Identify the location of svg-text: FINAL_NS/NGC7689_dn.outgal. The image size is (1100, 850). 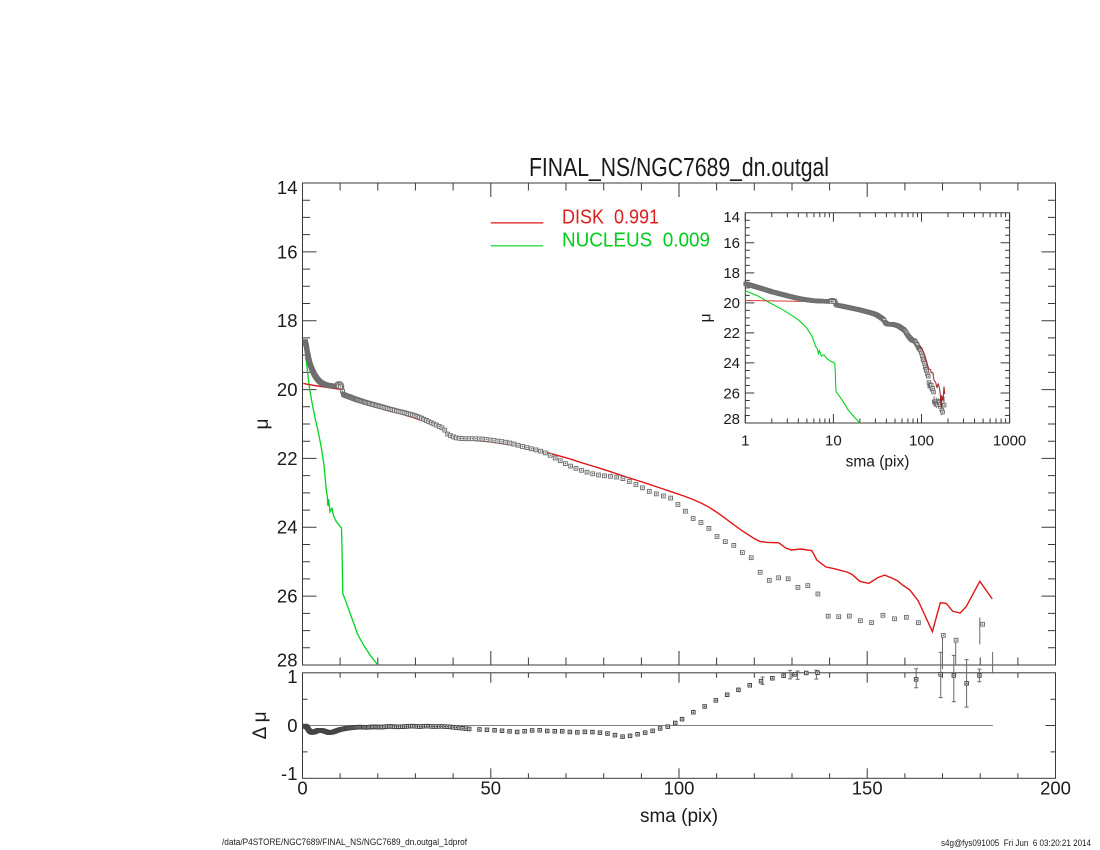
(679, 168).